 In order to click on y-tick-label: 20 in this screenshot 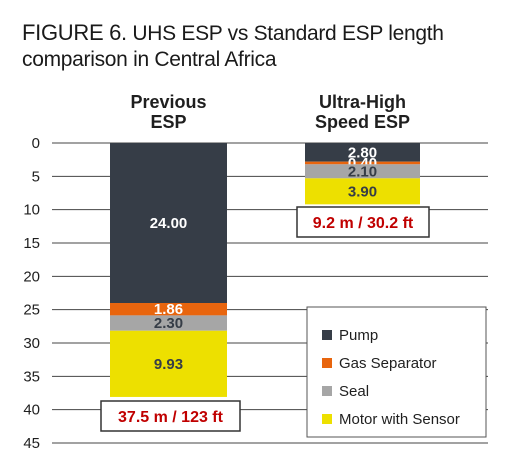, I will do `click(31, 276)`.